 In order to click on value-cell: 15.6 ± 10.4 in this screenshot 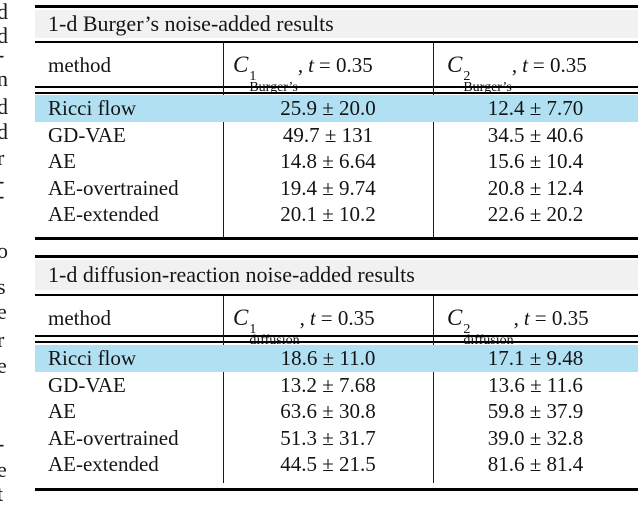, I will do `click(535, 161)`.